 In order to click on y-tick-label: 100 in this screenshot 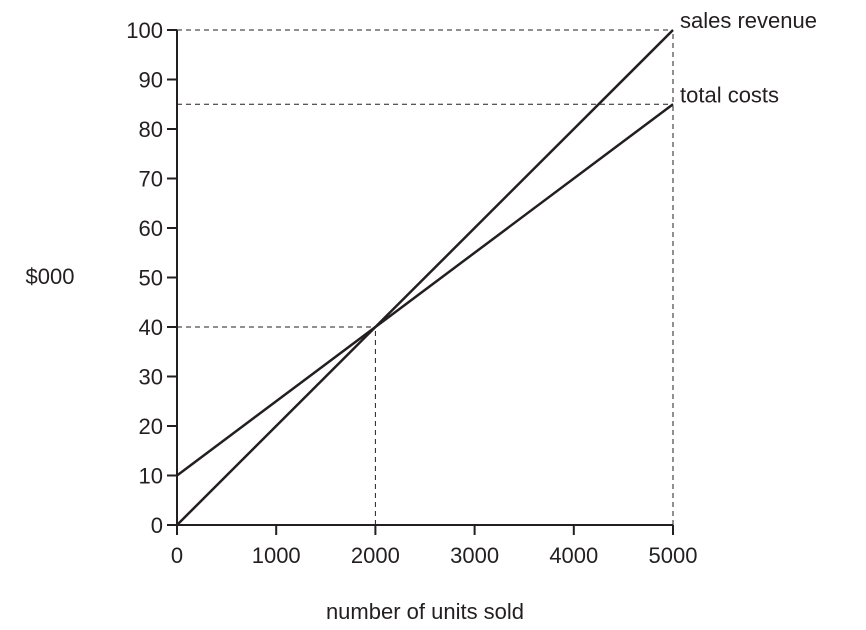, I will do `click(144, 30)`.